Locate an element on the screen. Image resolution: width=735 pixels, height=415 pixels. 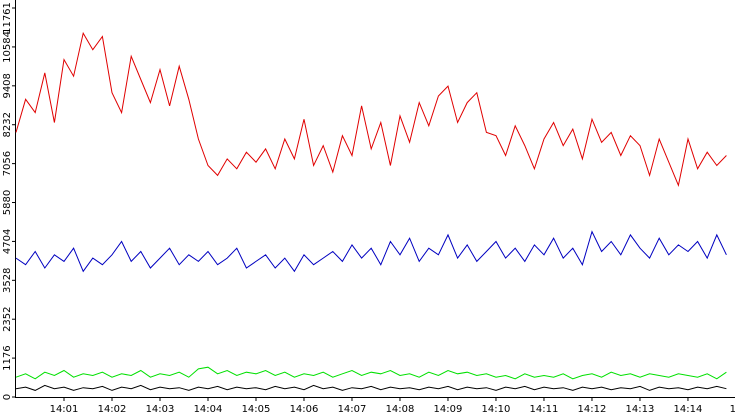
x-tick-label: 14:01 is located at coordinates (64, 409).